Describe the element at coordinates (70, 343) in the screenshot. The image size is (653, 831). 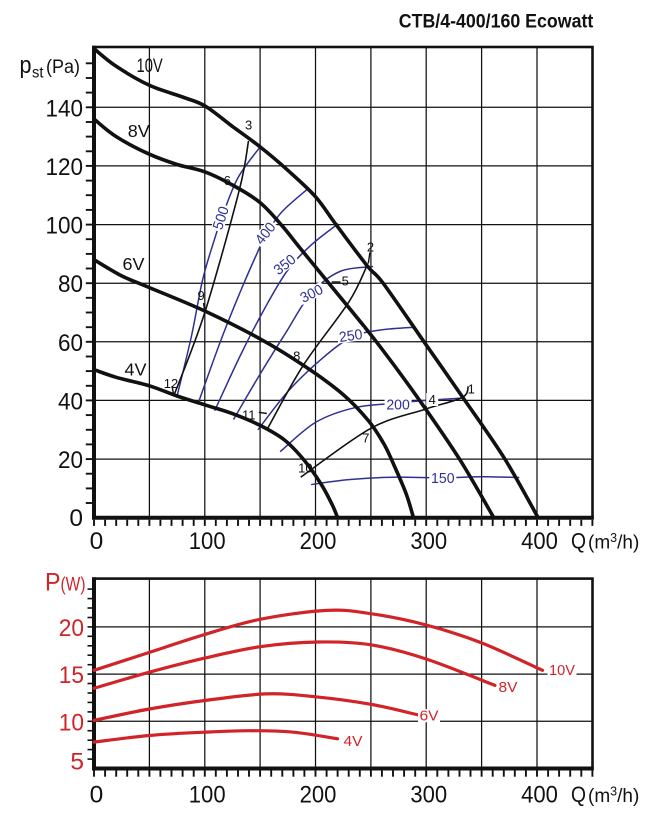
I see `svg-text: 60` at that location.